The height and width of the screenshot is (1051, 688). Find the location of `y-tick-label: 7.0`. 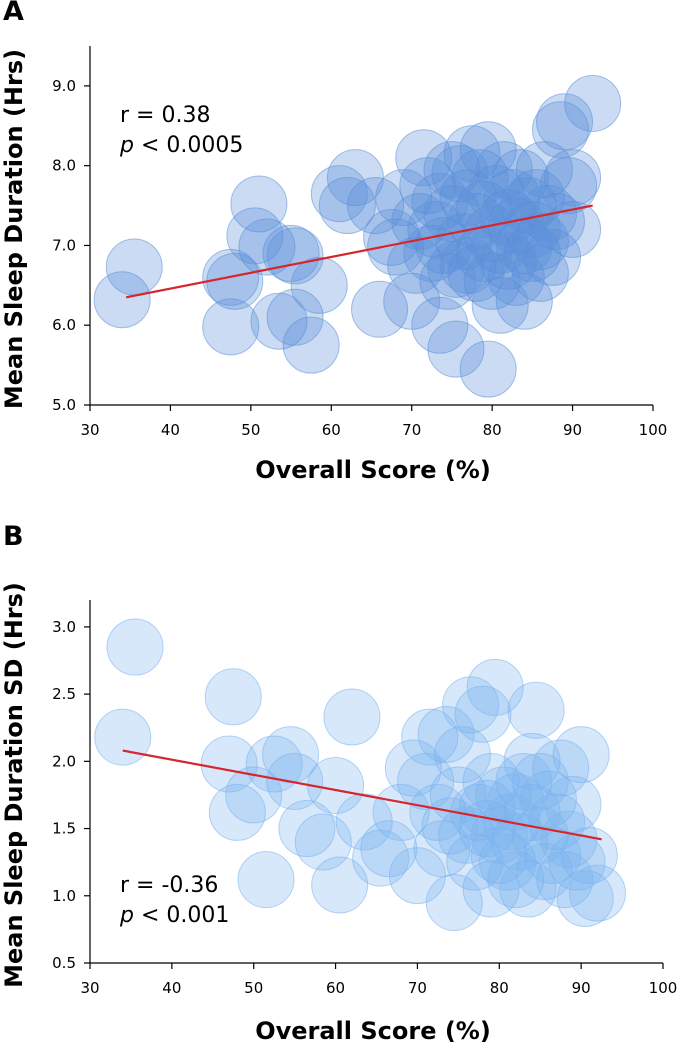

y-tick-label: 7.0 is located at coordinates (64, 245).